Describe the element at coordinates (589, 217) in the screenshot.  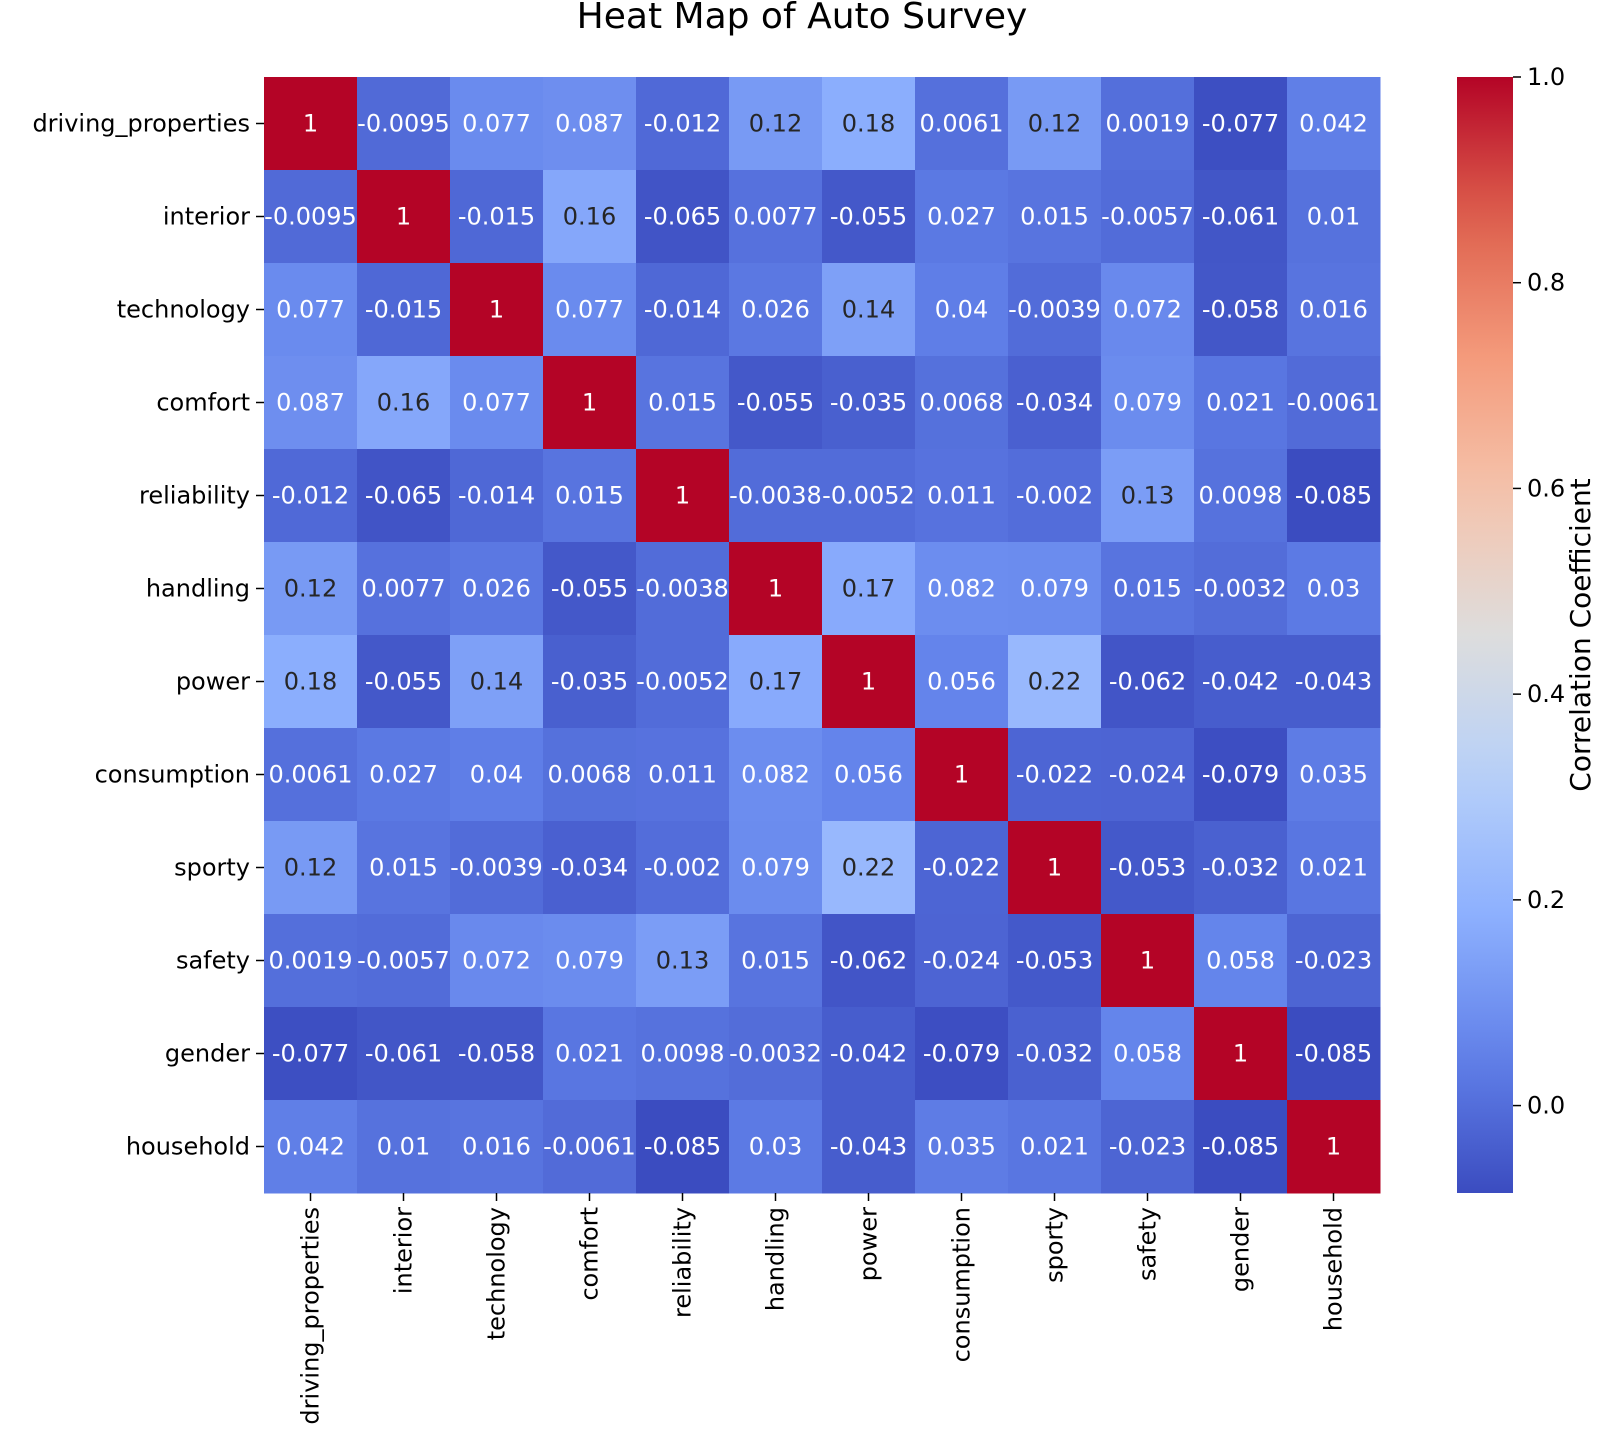
I see `cell-value-label: 0.16` at that location.